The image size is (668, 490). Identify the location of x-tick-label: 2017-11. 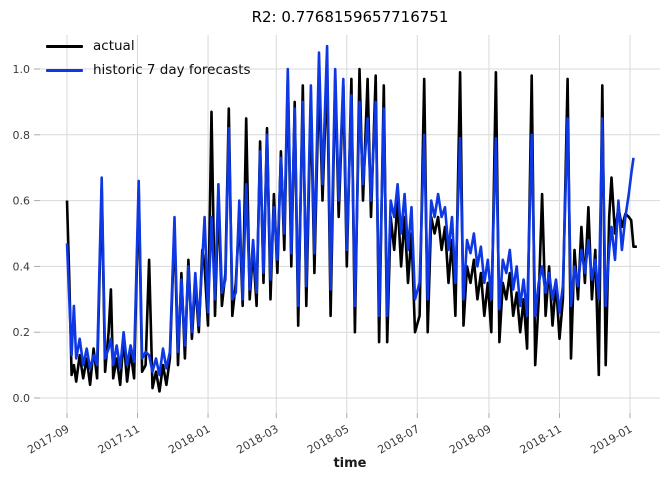
(119, 439).